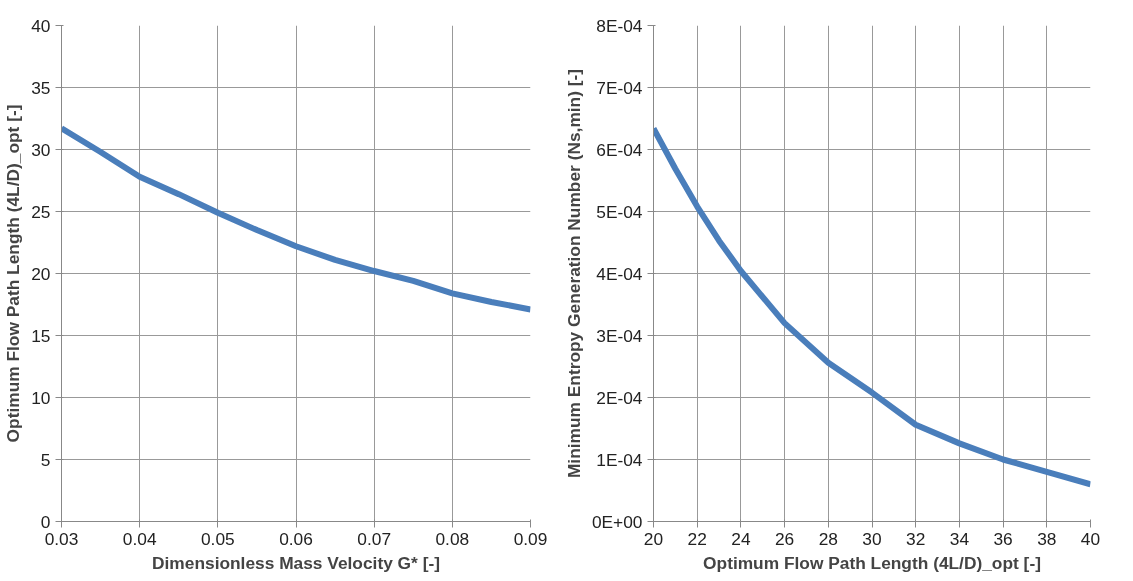 This screenshot has height=581, width=1133. I want to click on x-tick-label: 0.05, so click(217, 538).